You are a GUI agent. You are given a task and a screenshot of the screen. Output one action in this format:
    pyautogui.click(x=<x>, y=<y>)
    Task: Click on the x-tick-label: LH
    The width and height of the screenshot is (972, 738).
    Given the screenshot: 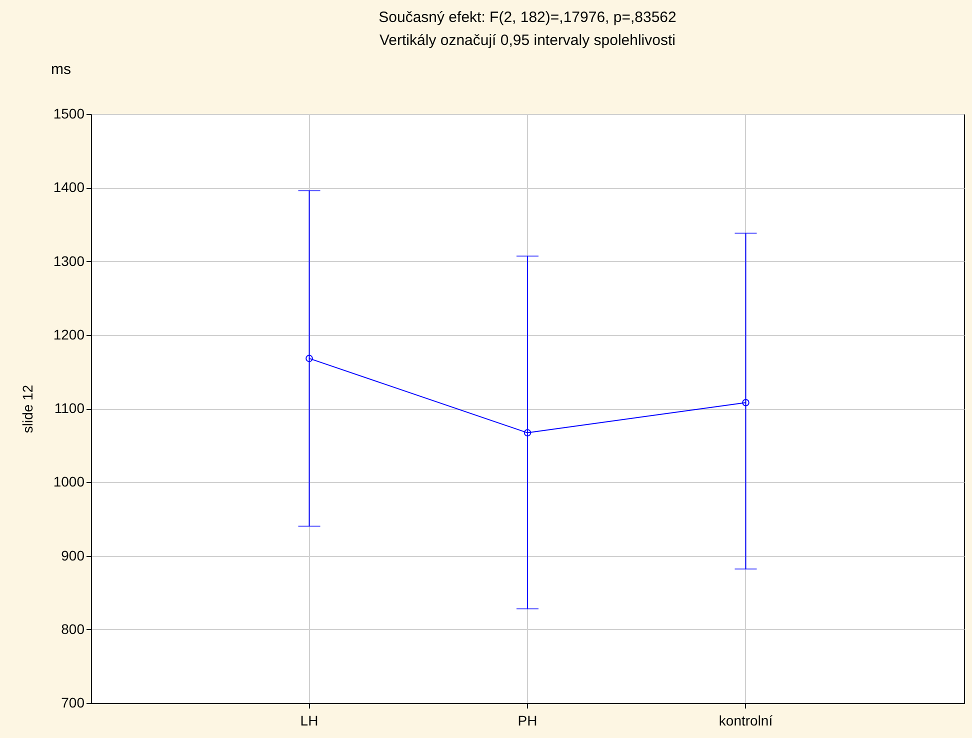 What is the action you would take?
    pyautogui.click(x=309, y=720)
    